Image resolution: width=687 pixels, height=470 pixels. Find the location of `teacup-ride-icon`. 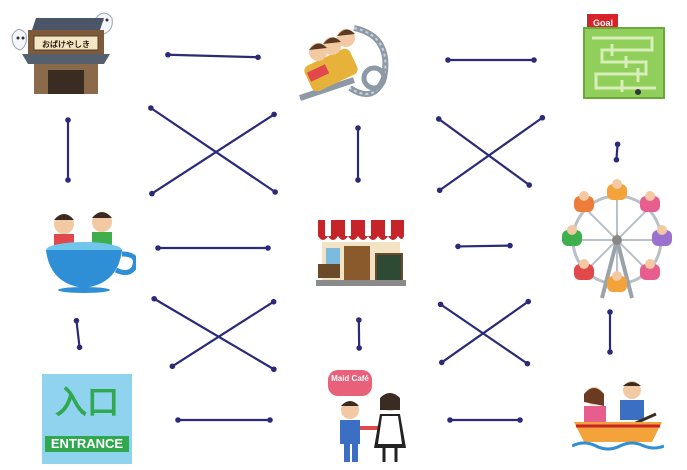

teacup-ride-icon is located at coordinates (92, 252).